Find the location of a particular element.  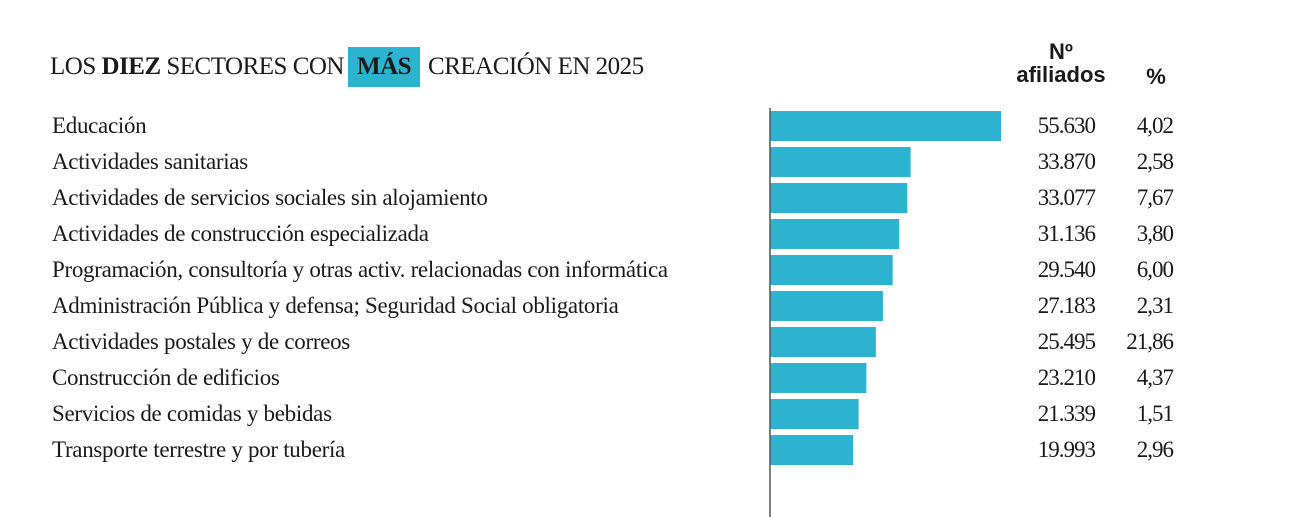

row-label: Transporte terrestre y por tubería is located at coordinates (198, 449).